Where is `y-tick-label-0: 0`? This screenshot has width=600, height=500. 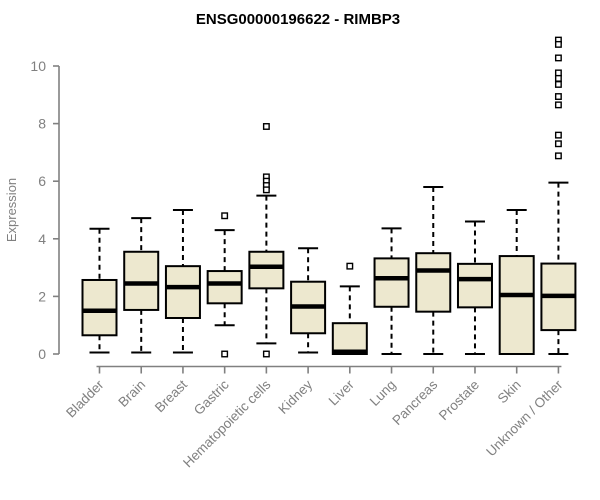 y-tick-label-0: 0 is located at coordinates (42, 354).